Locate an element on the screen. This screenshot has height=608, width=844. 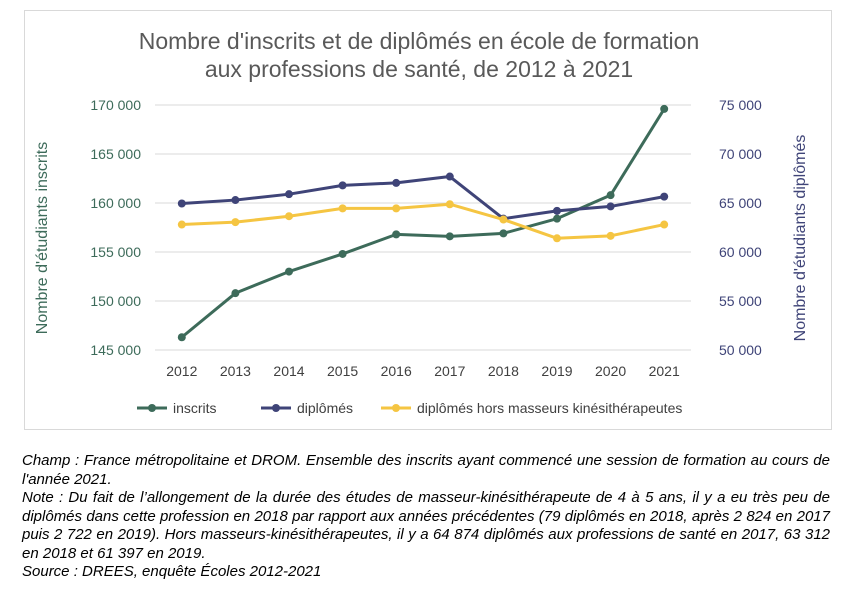
x-axis-ticks: 2012 2013 2014 2015 2016 2017 2018 2019 2020 2021 is located at coordinates (423, 371).